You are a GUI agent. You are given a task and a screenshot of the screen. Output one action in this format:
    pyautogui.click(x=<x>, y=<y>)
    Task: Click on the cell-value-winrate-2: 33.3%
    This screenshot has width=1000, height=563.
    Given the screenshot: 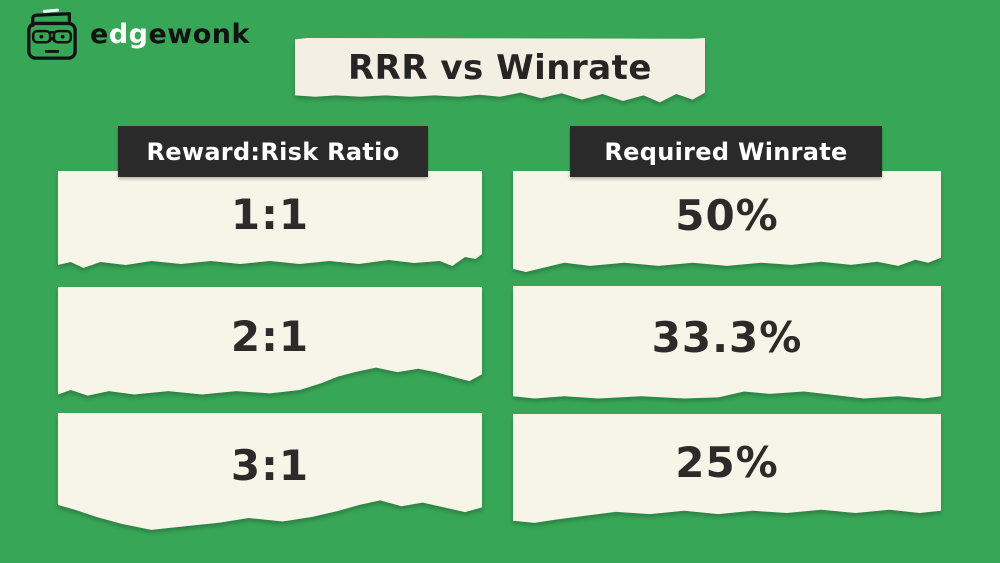 What is the action you would take?
    pyautogui.click(x=727, y=337)
    